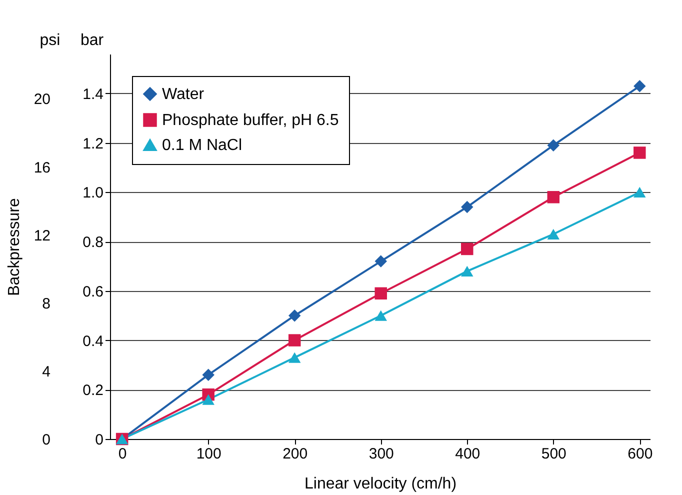  What do you see at coordinates (640, 454) in the screenshot?
I see `x-tick-label: 600` at bounding box center [640, 454].